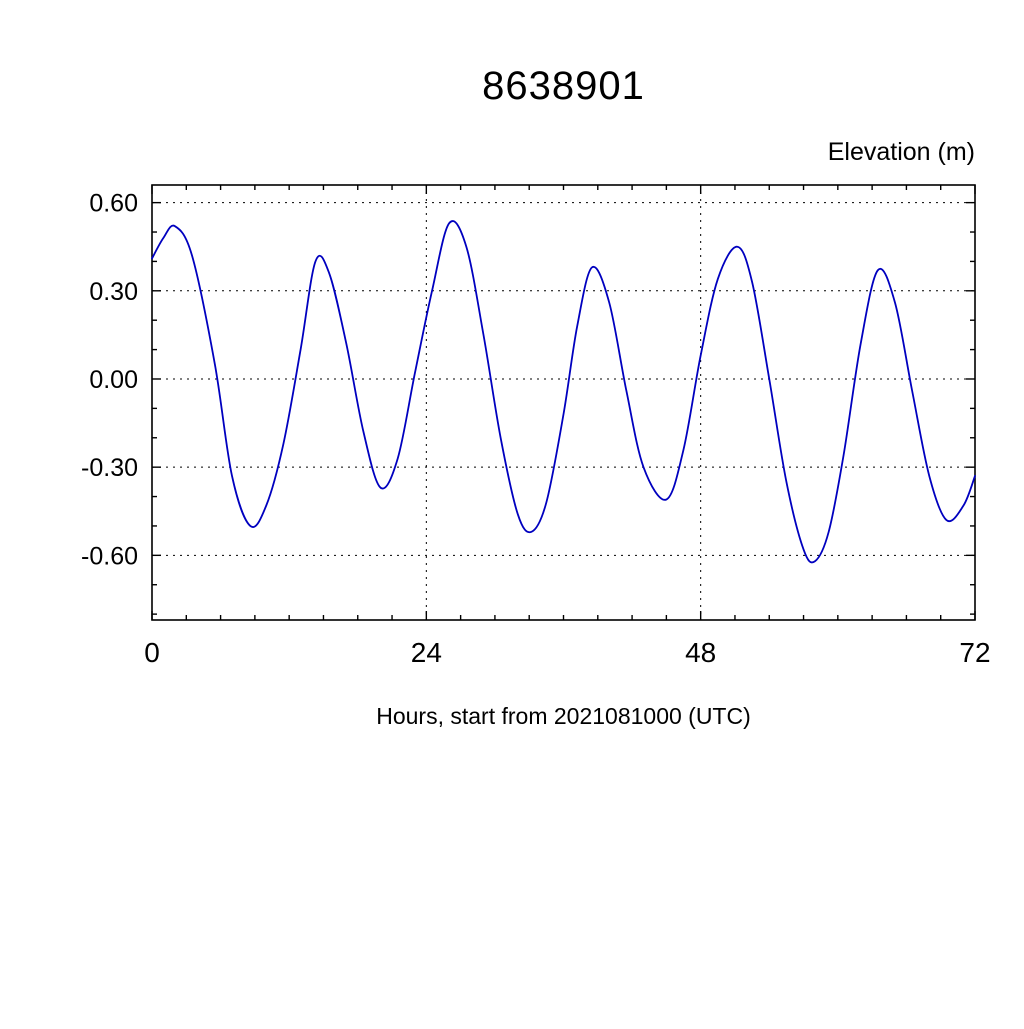 The image size is (1024, 1029). I want to click on y-tick-label: 0.00, so click(113, 380).